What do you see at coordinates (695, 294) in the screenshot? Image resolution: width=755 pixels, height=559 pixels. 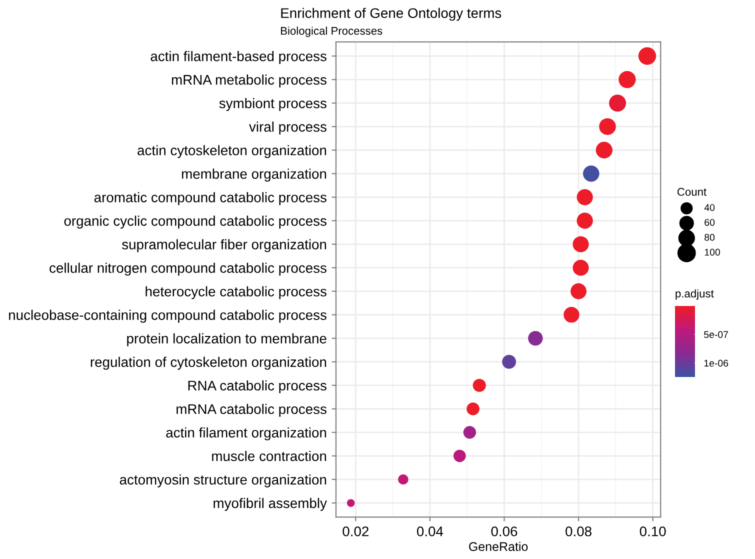 I see `color-bar-title: p.adjust` at bounding box center [695, 294].